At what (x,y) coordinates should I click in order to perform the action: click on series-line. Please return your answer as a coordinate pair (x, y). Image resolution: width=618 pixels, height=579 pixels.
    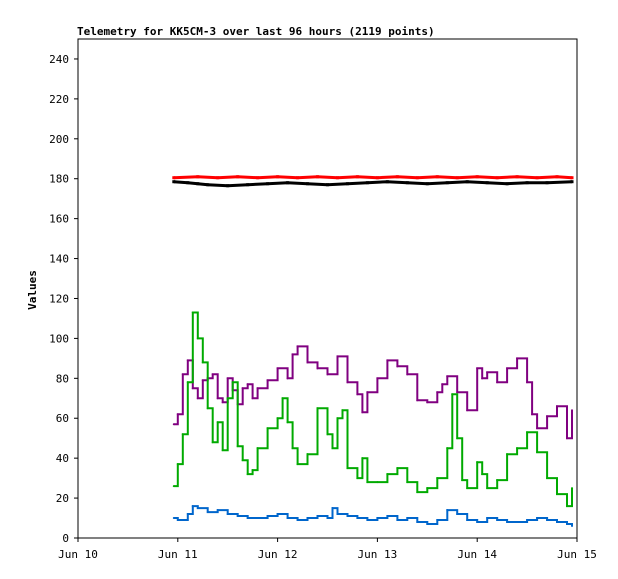
    Looking at the image, I should click on (373, 515).